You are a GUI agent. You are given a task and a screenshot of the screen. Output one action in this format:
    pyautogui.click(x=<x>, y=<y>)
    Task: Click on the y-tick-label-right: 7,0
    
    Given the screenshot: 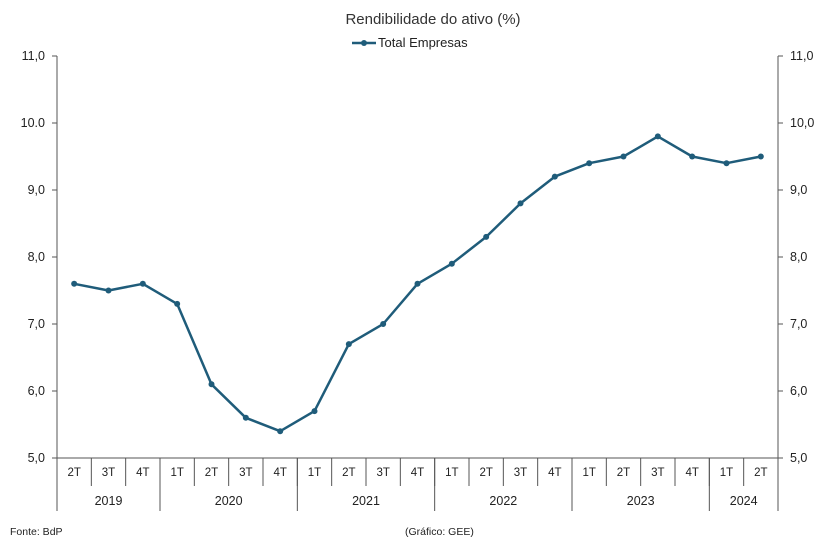 What is the action you would take?
    pyautogui.click(x=798, y=324)
    